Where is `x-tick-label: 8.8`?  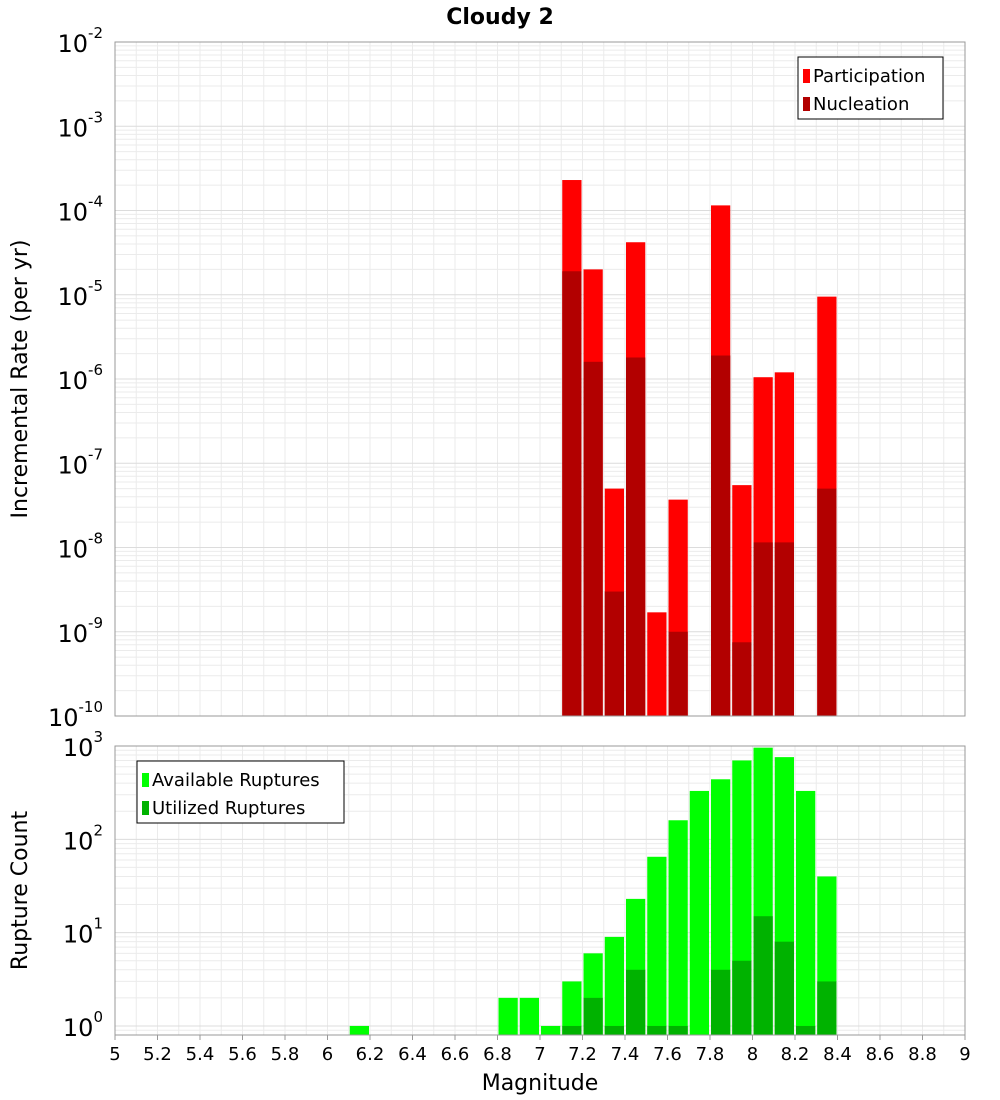
x-tick-label: 8.8 is located at coordinates (922, 1054).